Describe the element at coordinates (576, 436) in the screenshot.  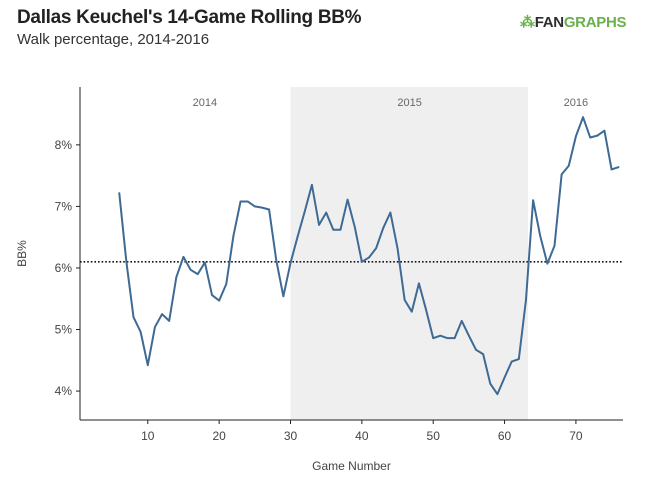
I see `x-tick-label: 70` at that location.